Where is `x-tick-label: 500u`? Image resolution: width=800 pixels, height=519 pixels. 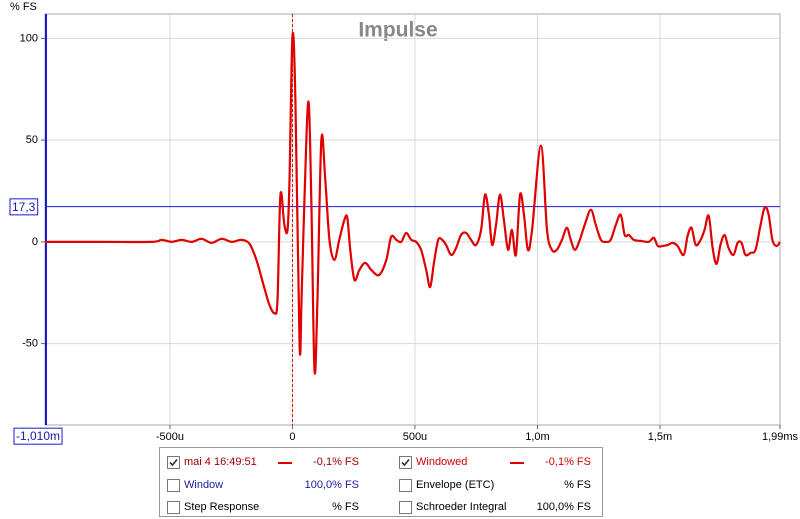 x-tick-label: 500u is located at coordinates (415, 437).